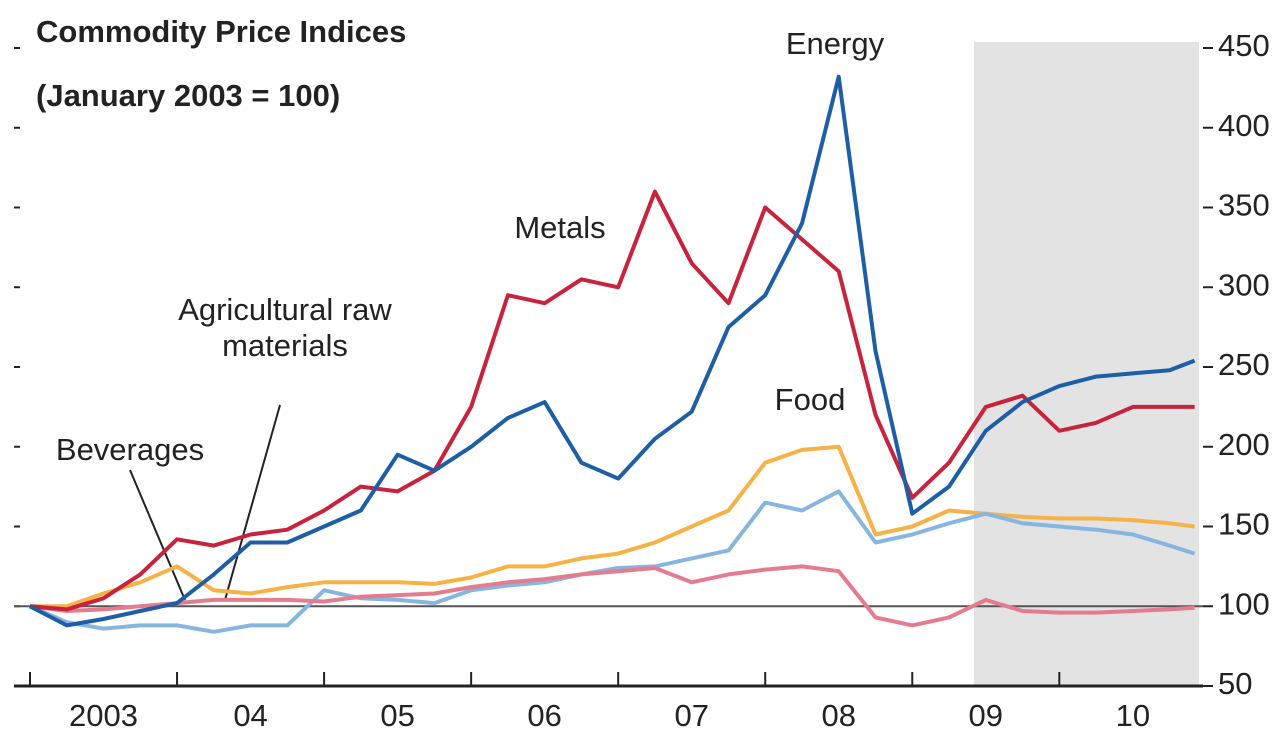 The width and height of the screenshot is (1285, 740). I want to click on y-tick-label: 200, so click(1244, 444).